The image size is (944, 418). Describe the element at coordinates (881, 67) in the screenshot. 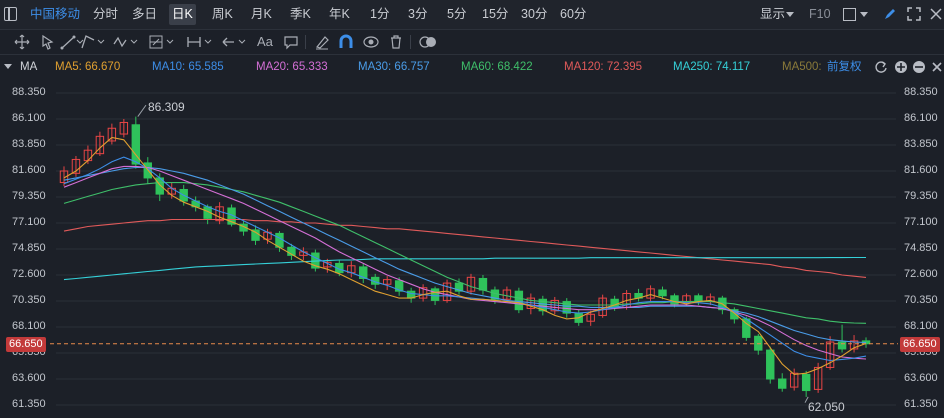

I see `refresh-icon` at that location.